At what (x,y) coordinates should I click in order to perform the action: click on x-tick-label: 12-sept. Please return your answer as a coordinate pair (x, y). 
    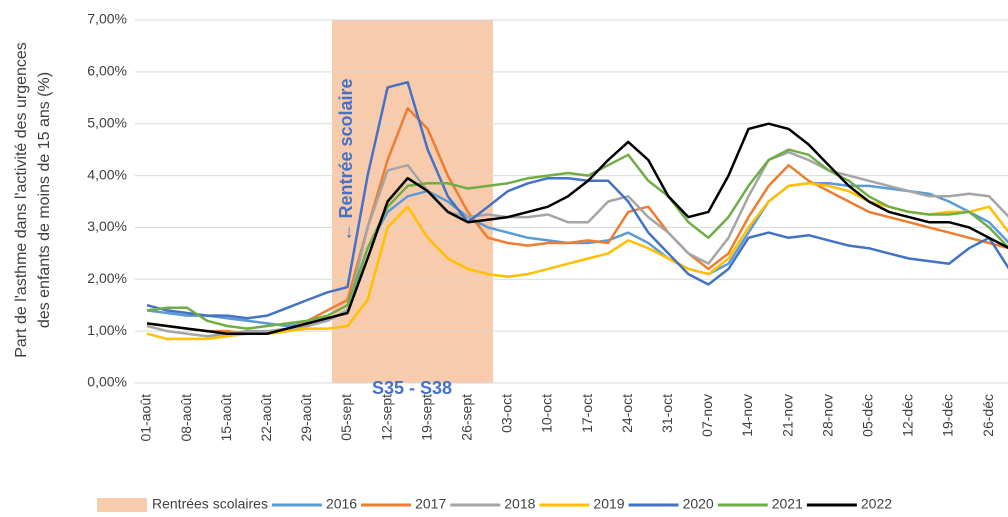
    Looking at the image, I should click on (386, 417).